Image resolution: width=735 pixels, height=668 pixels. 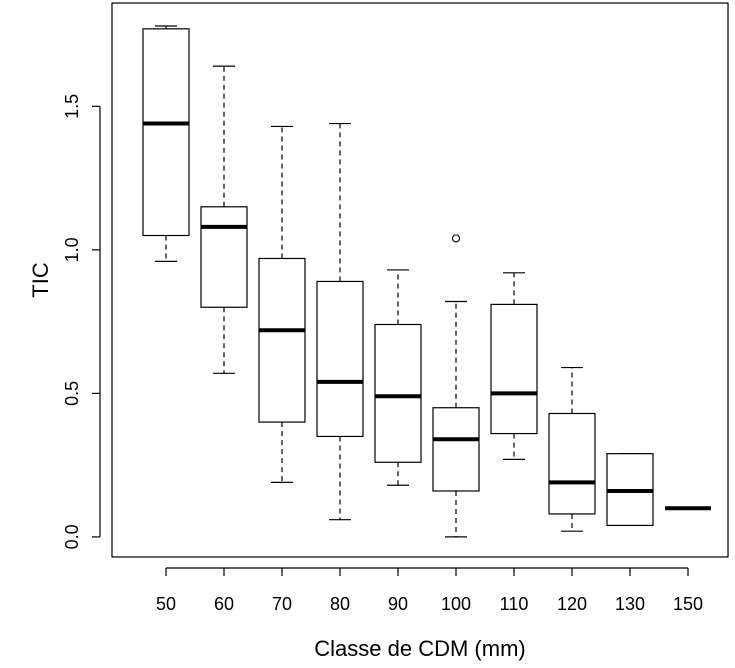 I want to click on y-tick-label: 1.5, so click(x=72, y=106).